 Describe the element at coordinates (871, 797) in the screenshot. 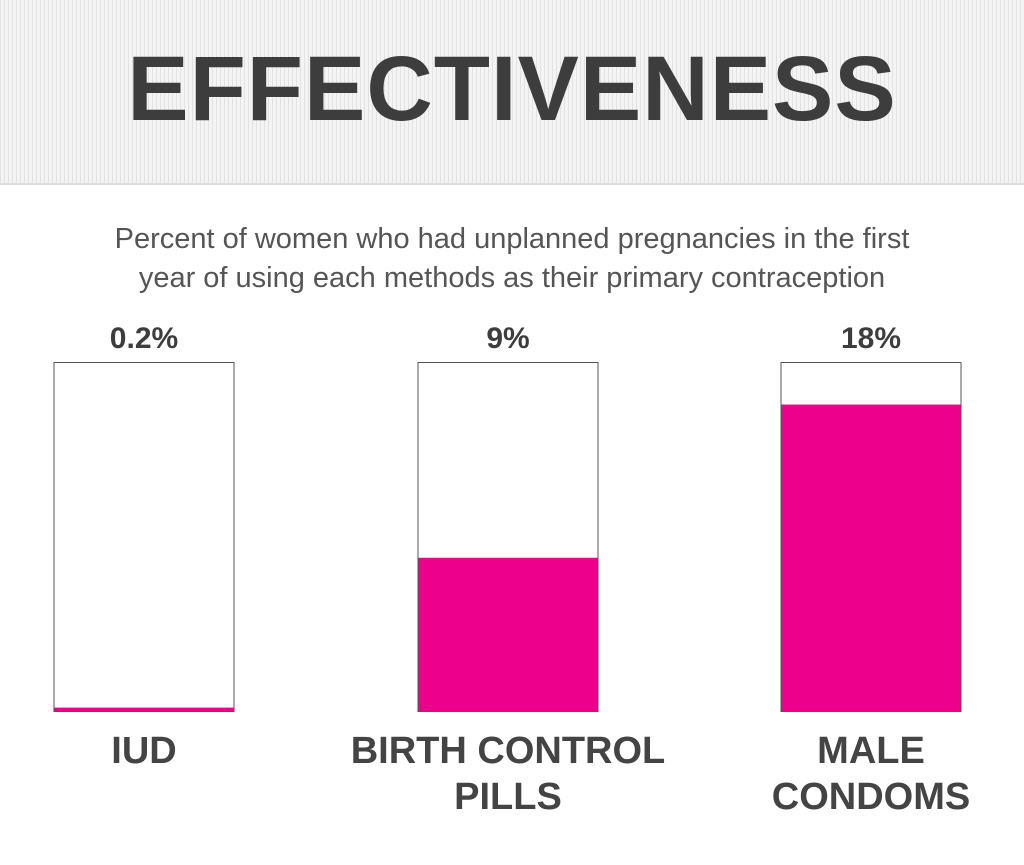

I see `category-label-3-line-2: CONDOMS` at that location.